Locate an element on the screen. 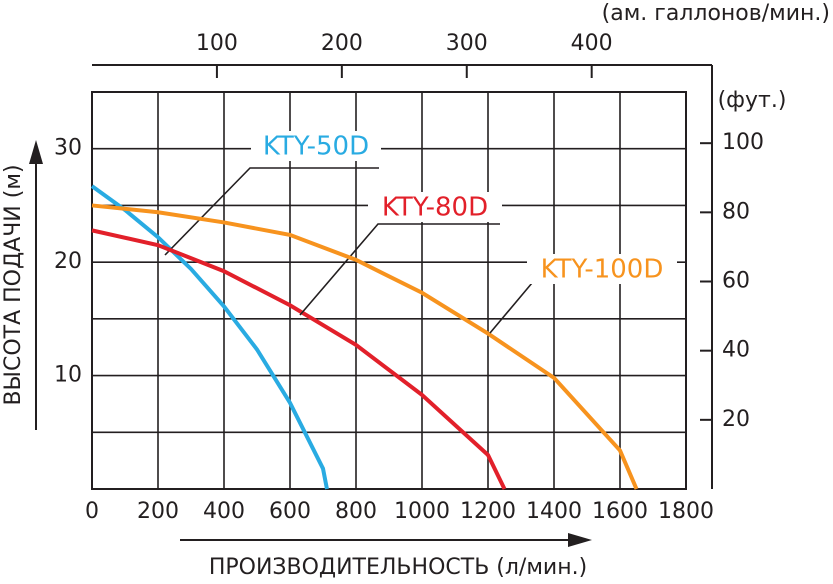 The width and height of the screenshot is (833, 584). y-tick-label: 30 is located at coordinates (68, 148).